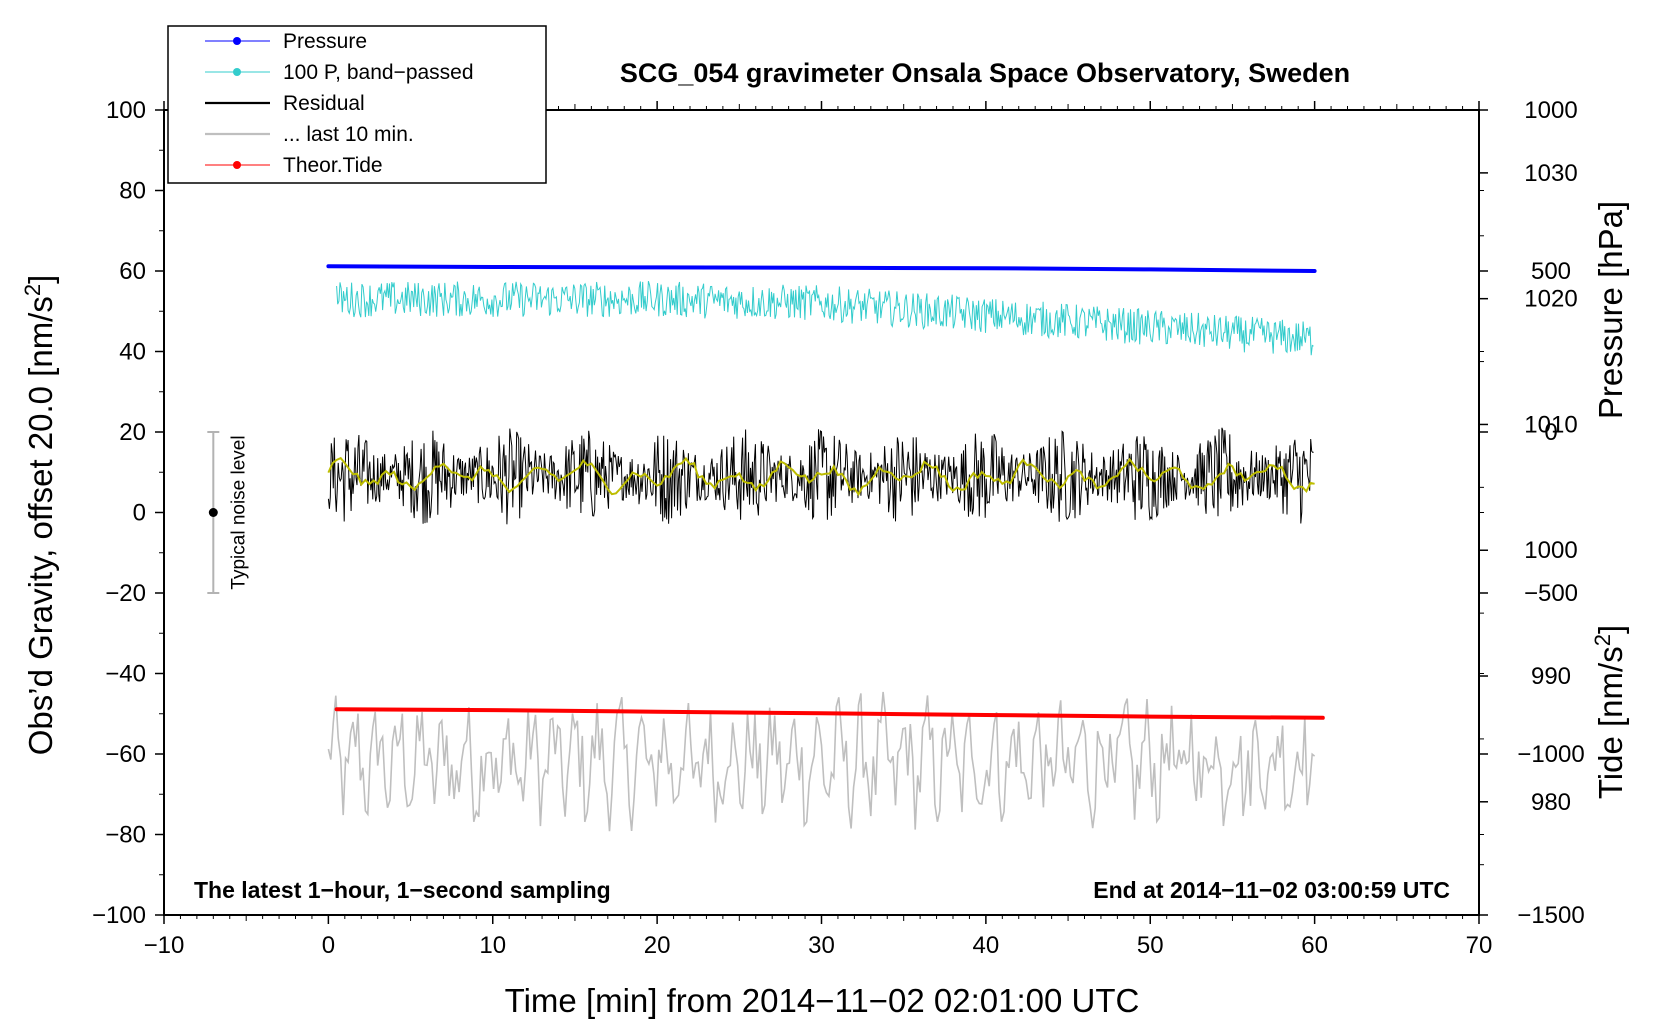  I want to click on residual-smoothed-series-line, so click(821, 476).